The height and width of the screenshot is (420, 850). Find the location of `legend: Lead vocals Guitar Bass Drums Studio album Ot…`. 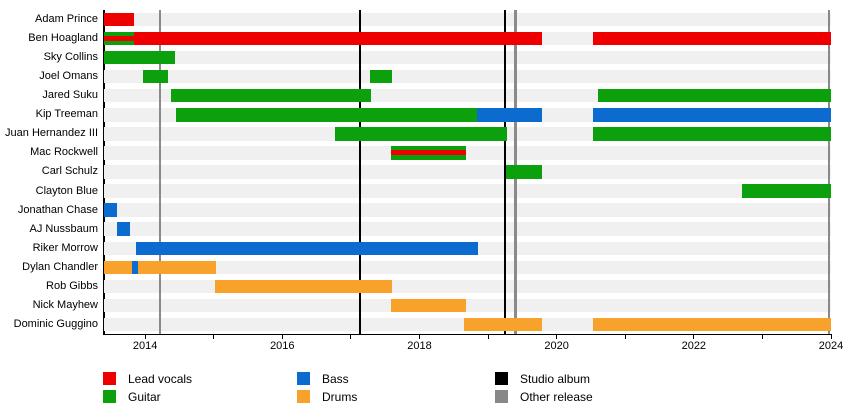

legend: Lead vocals Guitar Bass Drums Studio album Ot… is located at coordinates (425, 391).